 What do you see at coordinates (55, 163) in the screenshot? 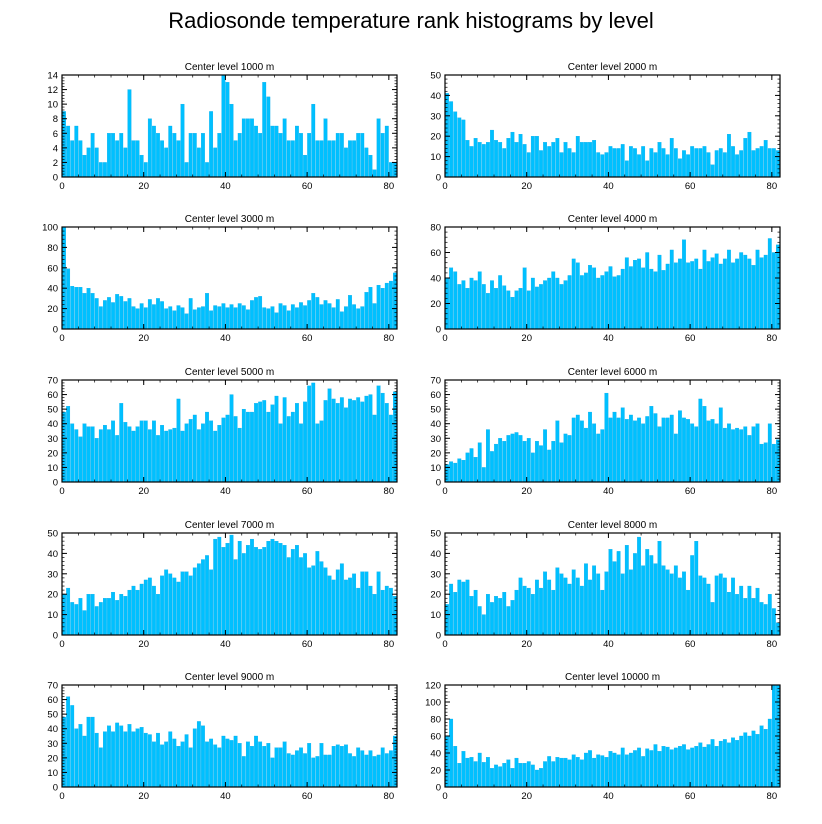
I see `y-tick-label: 2` at bounding box center [55, 163].